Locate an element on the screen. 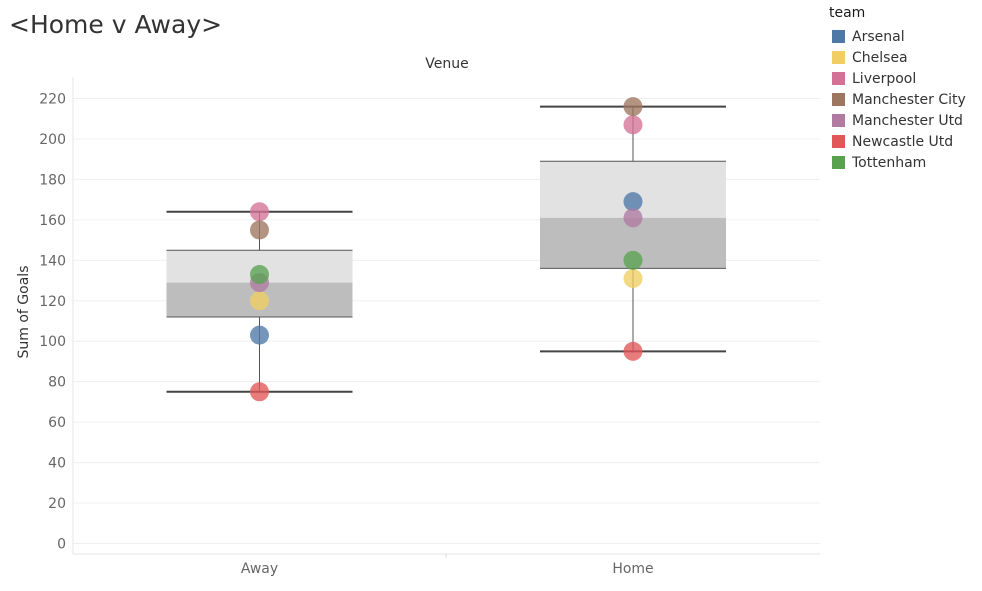  legend-label: Liverpool is located at coordinates (884, 78).